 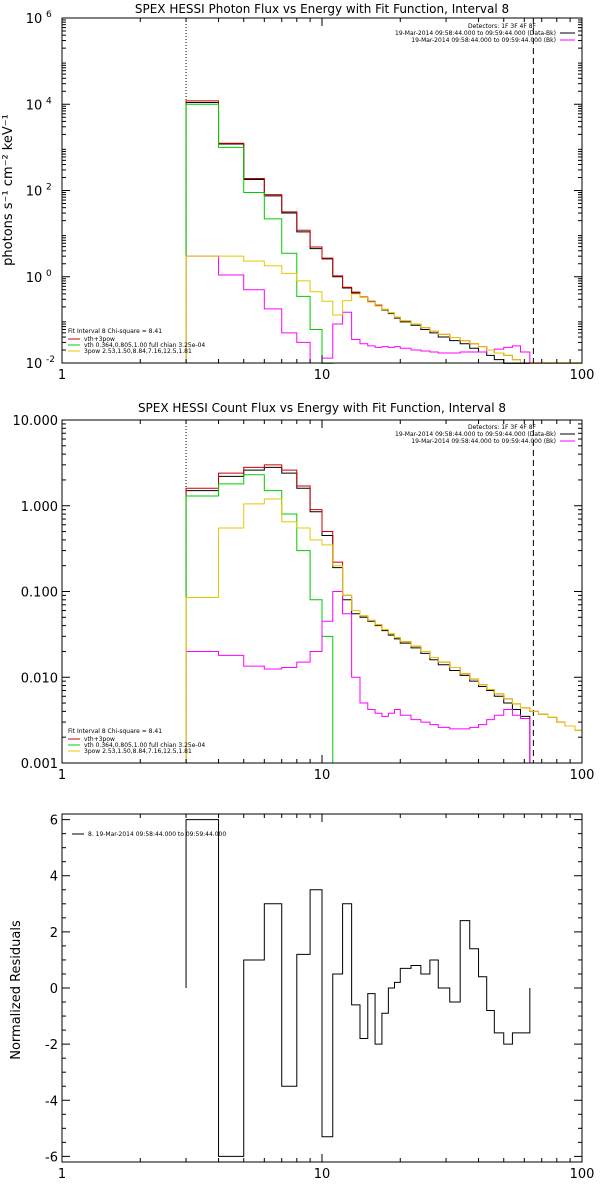 I want to click on y-tick-exponent: 4, so click(x=49, y=101).